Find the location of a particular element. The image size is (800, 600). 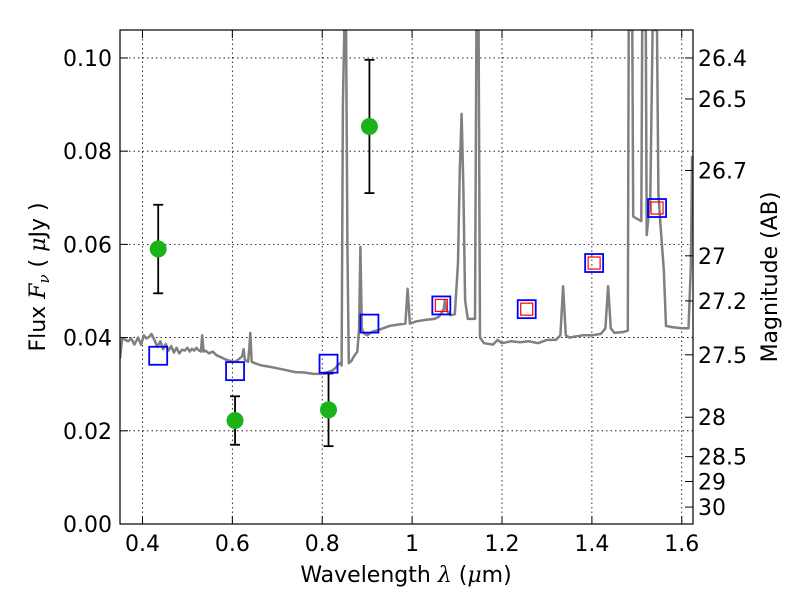

mag-tick-label: 26.7 is located at coordinates (722, 171).